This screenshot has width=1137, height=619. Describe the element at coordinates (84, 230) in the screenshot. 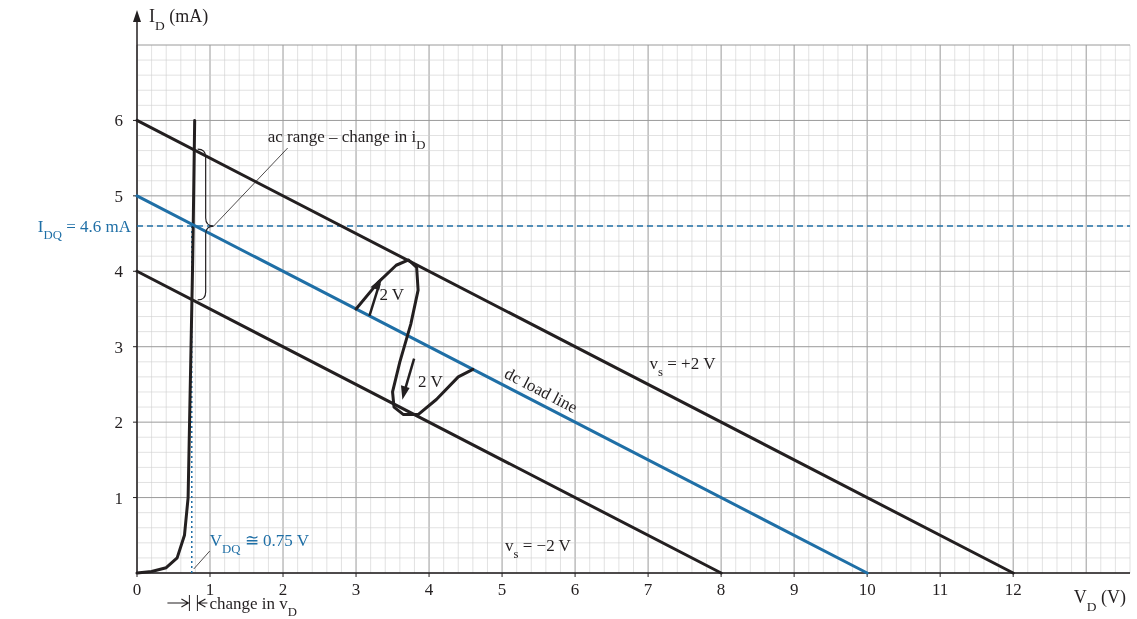

I see `ref-line-label: I$_{DQ}$ = 4.6 mA` at that location.